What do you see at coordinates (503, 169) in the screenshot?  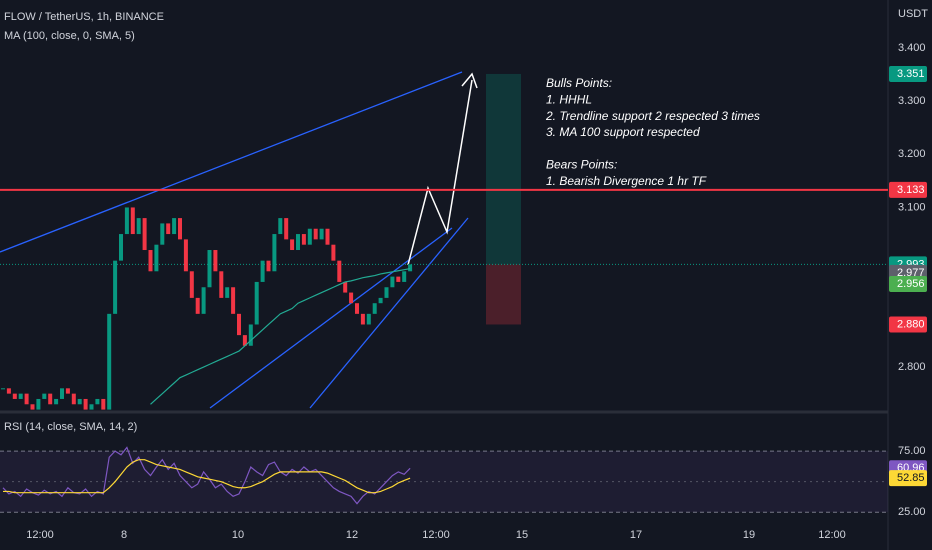 I see `position-profit` at bounding box center [503, 169].